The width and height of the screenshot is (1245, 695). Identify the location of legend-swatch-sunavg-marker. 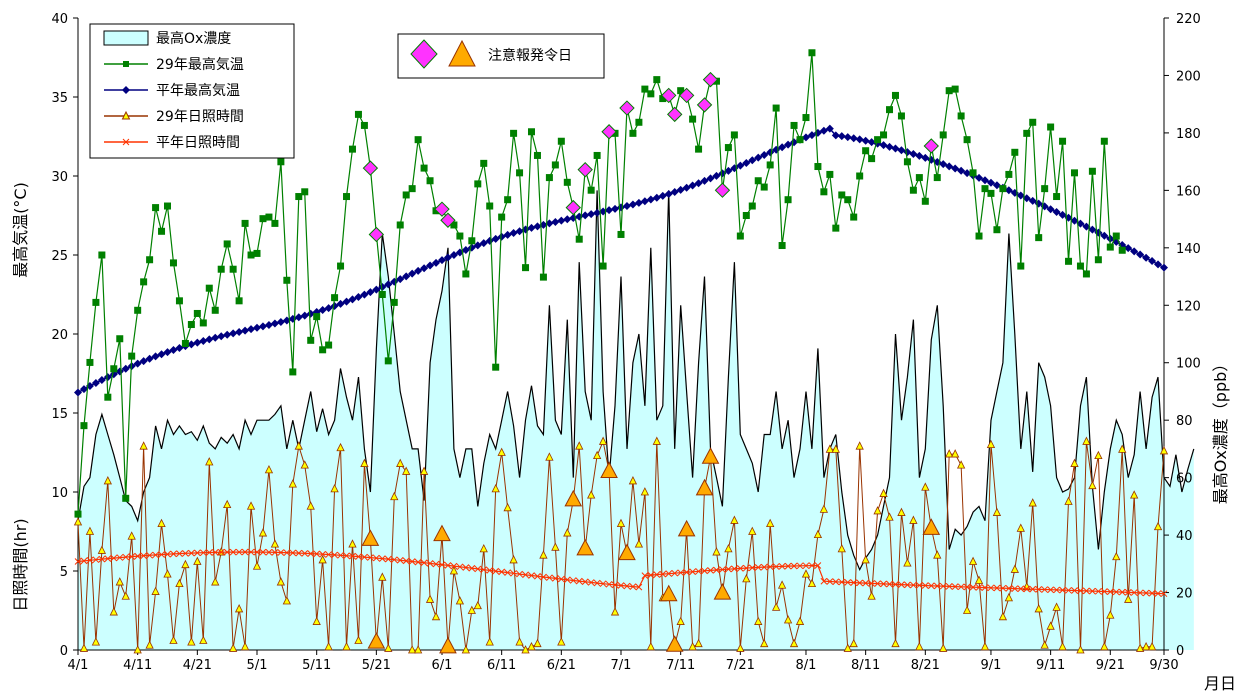
(126, 142).